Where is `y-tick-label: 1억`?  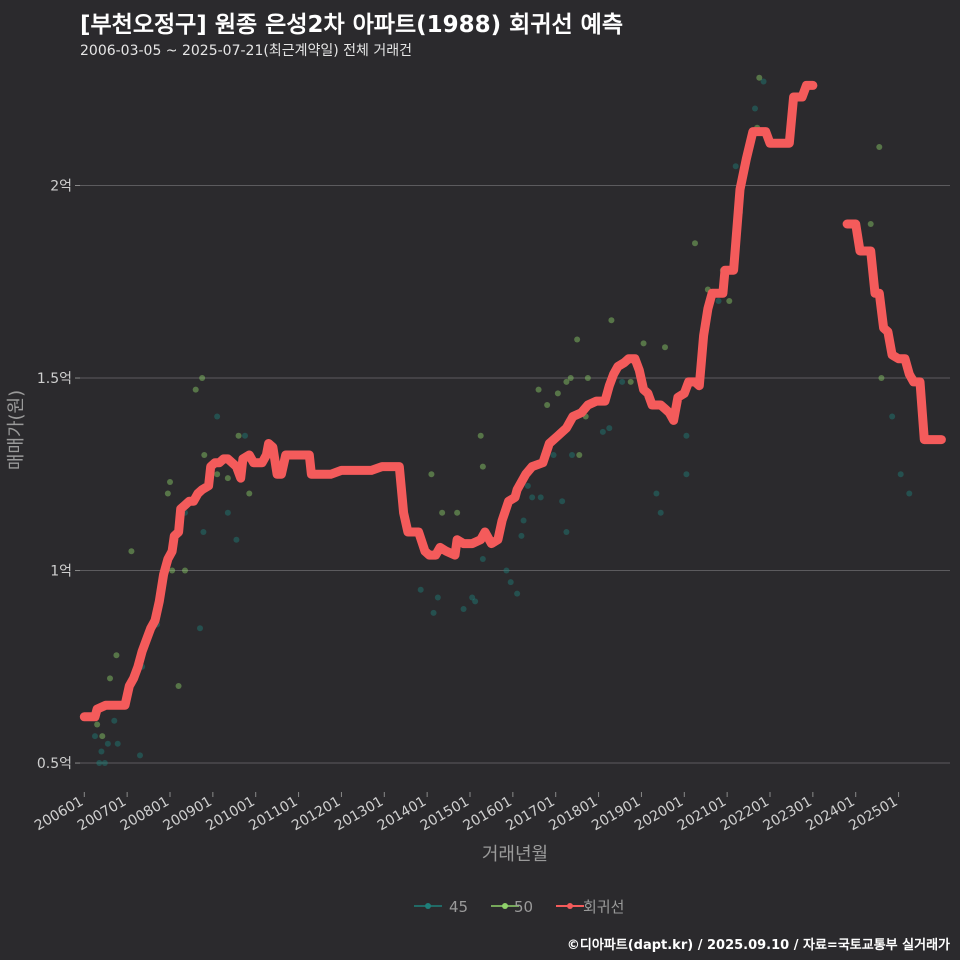
y-tick-label: 1억 is located at coordinates (61, 572).